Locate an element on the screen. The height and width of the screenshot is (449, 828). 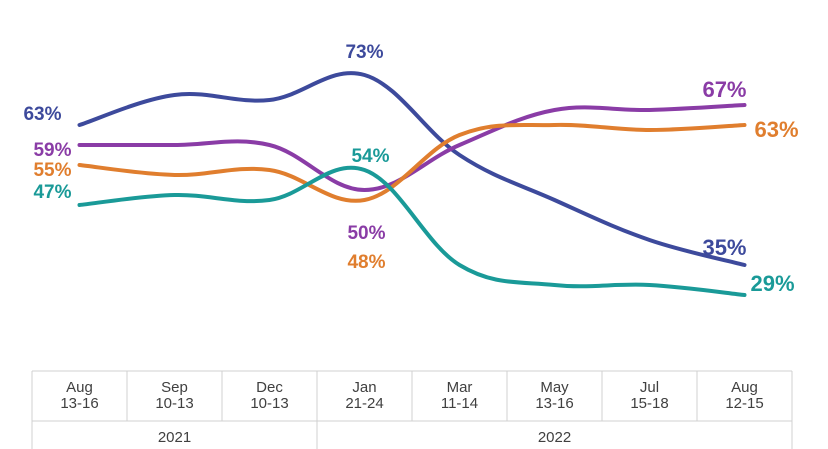
data-label-2-0: 55% is located at coordinates (52, 170).